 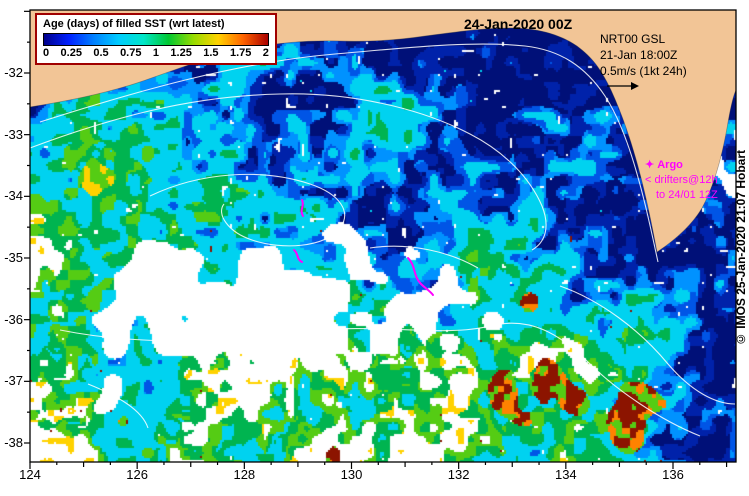 I want to click on colorbar-tick-label: 1.25, so click(x=181, y=53).